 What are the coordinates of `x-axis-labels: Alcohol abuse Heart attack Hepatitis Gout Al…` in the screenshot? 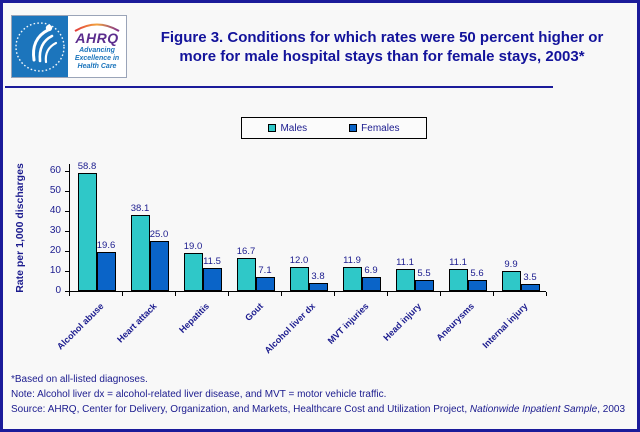 It's located at (301, 325).